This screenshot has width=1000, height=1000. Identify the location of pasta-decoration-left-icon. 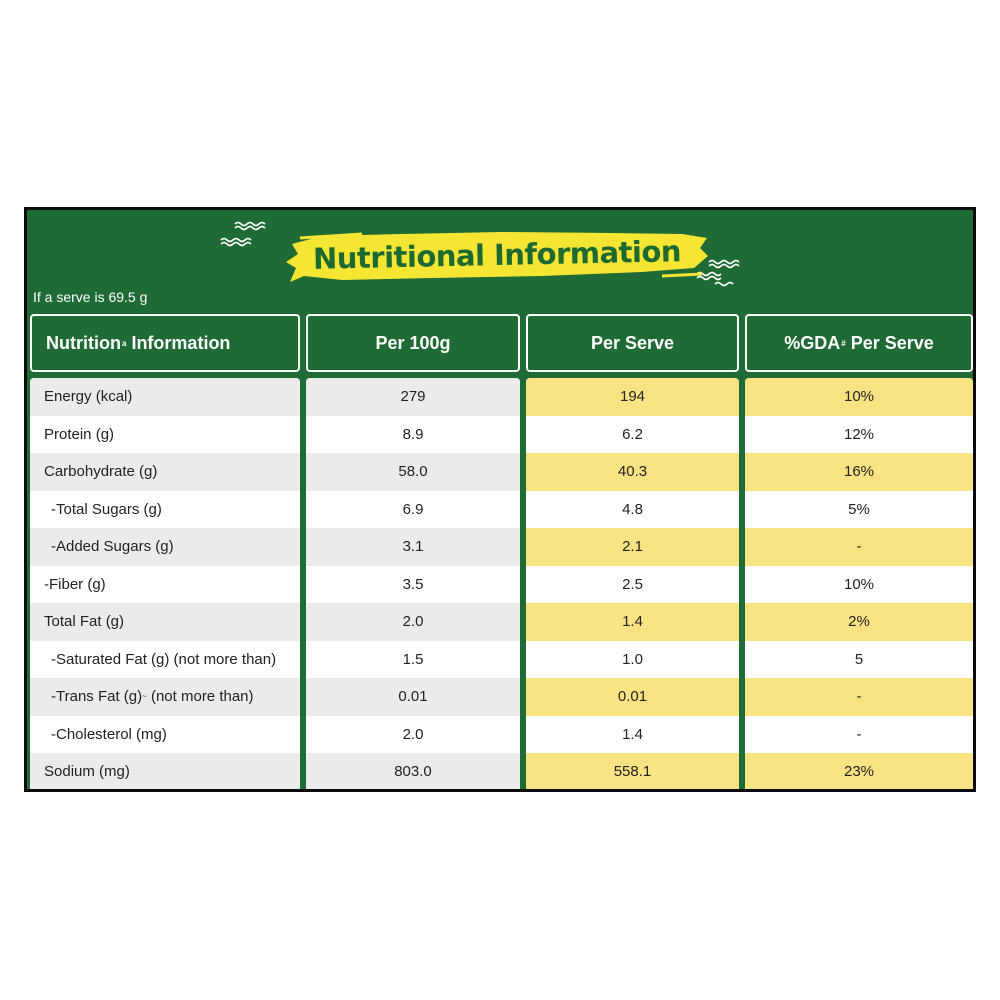
(243, 234).